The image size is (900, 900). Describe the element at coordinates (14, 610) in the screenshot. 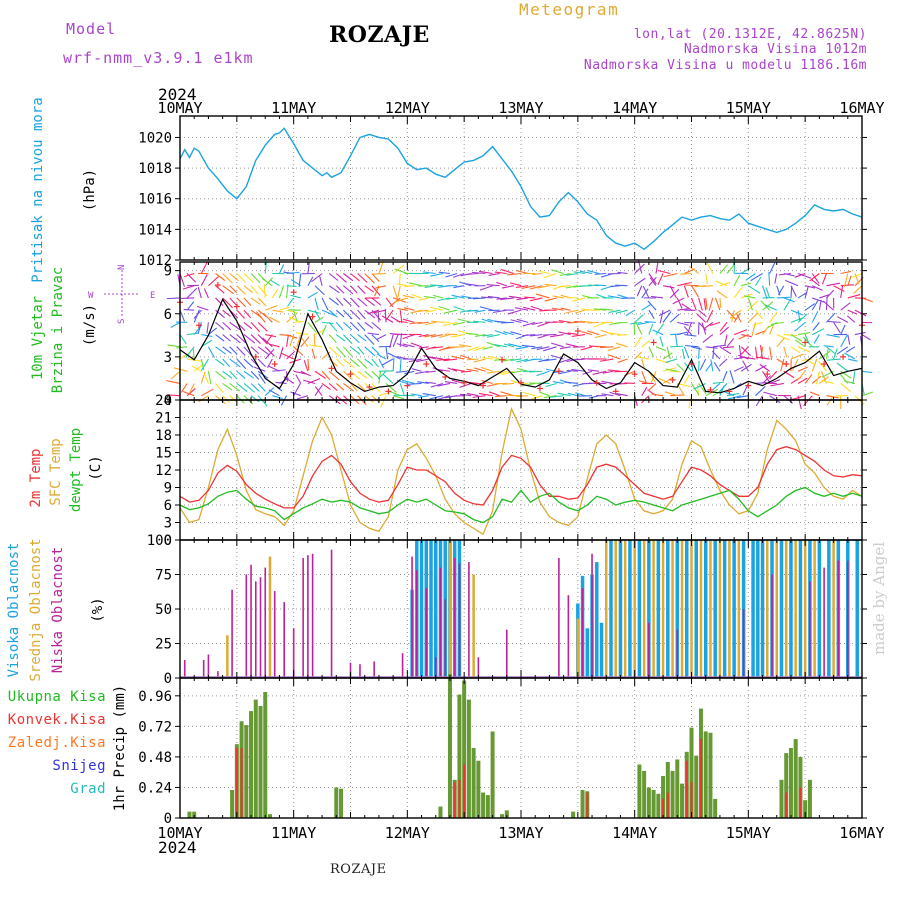

I see `ylabel-cloud-high: Visoka Oblacnost` at that location.